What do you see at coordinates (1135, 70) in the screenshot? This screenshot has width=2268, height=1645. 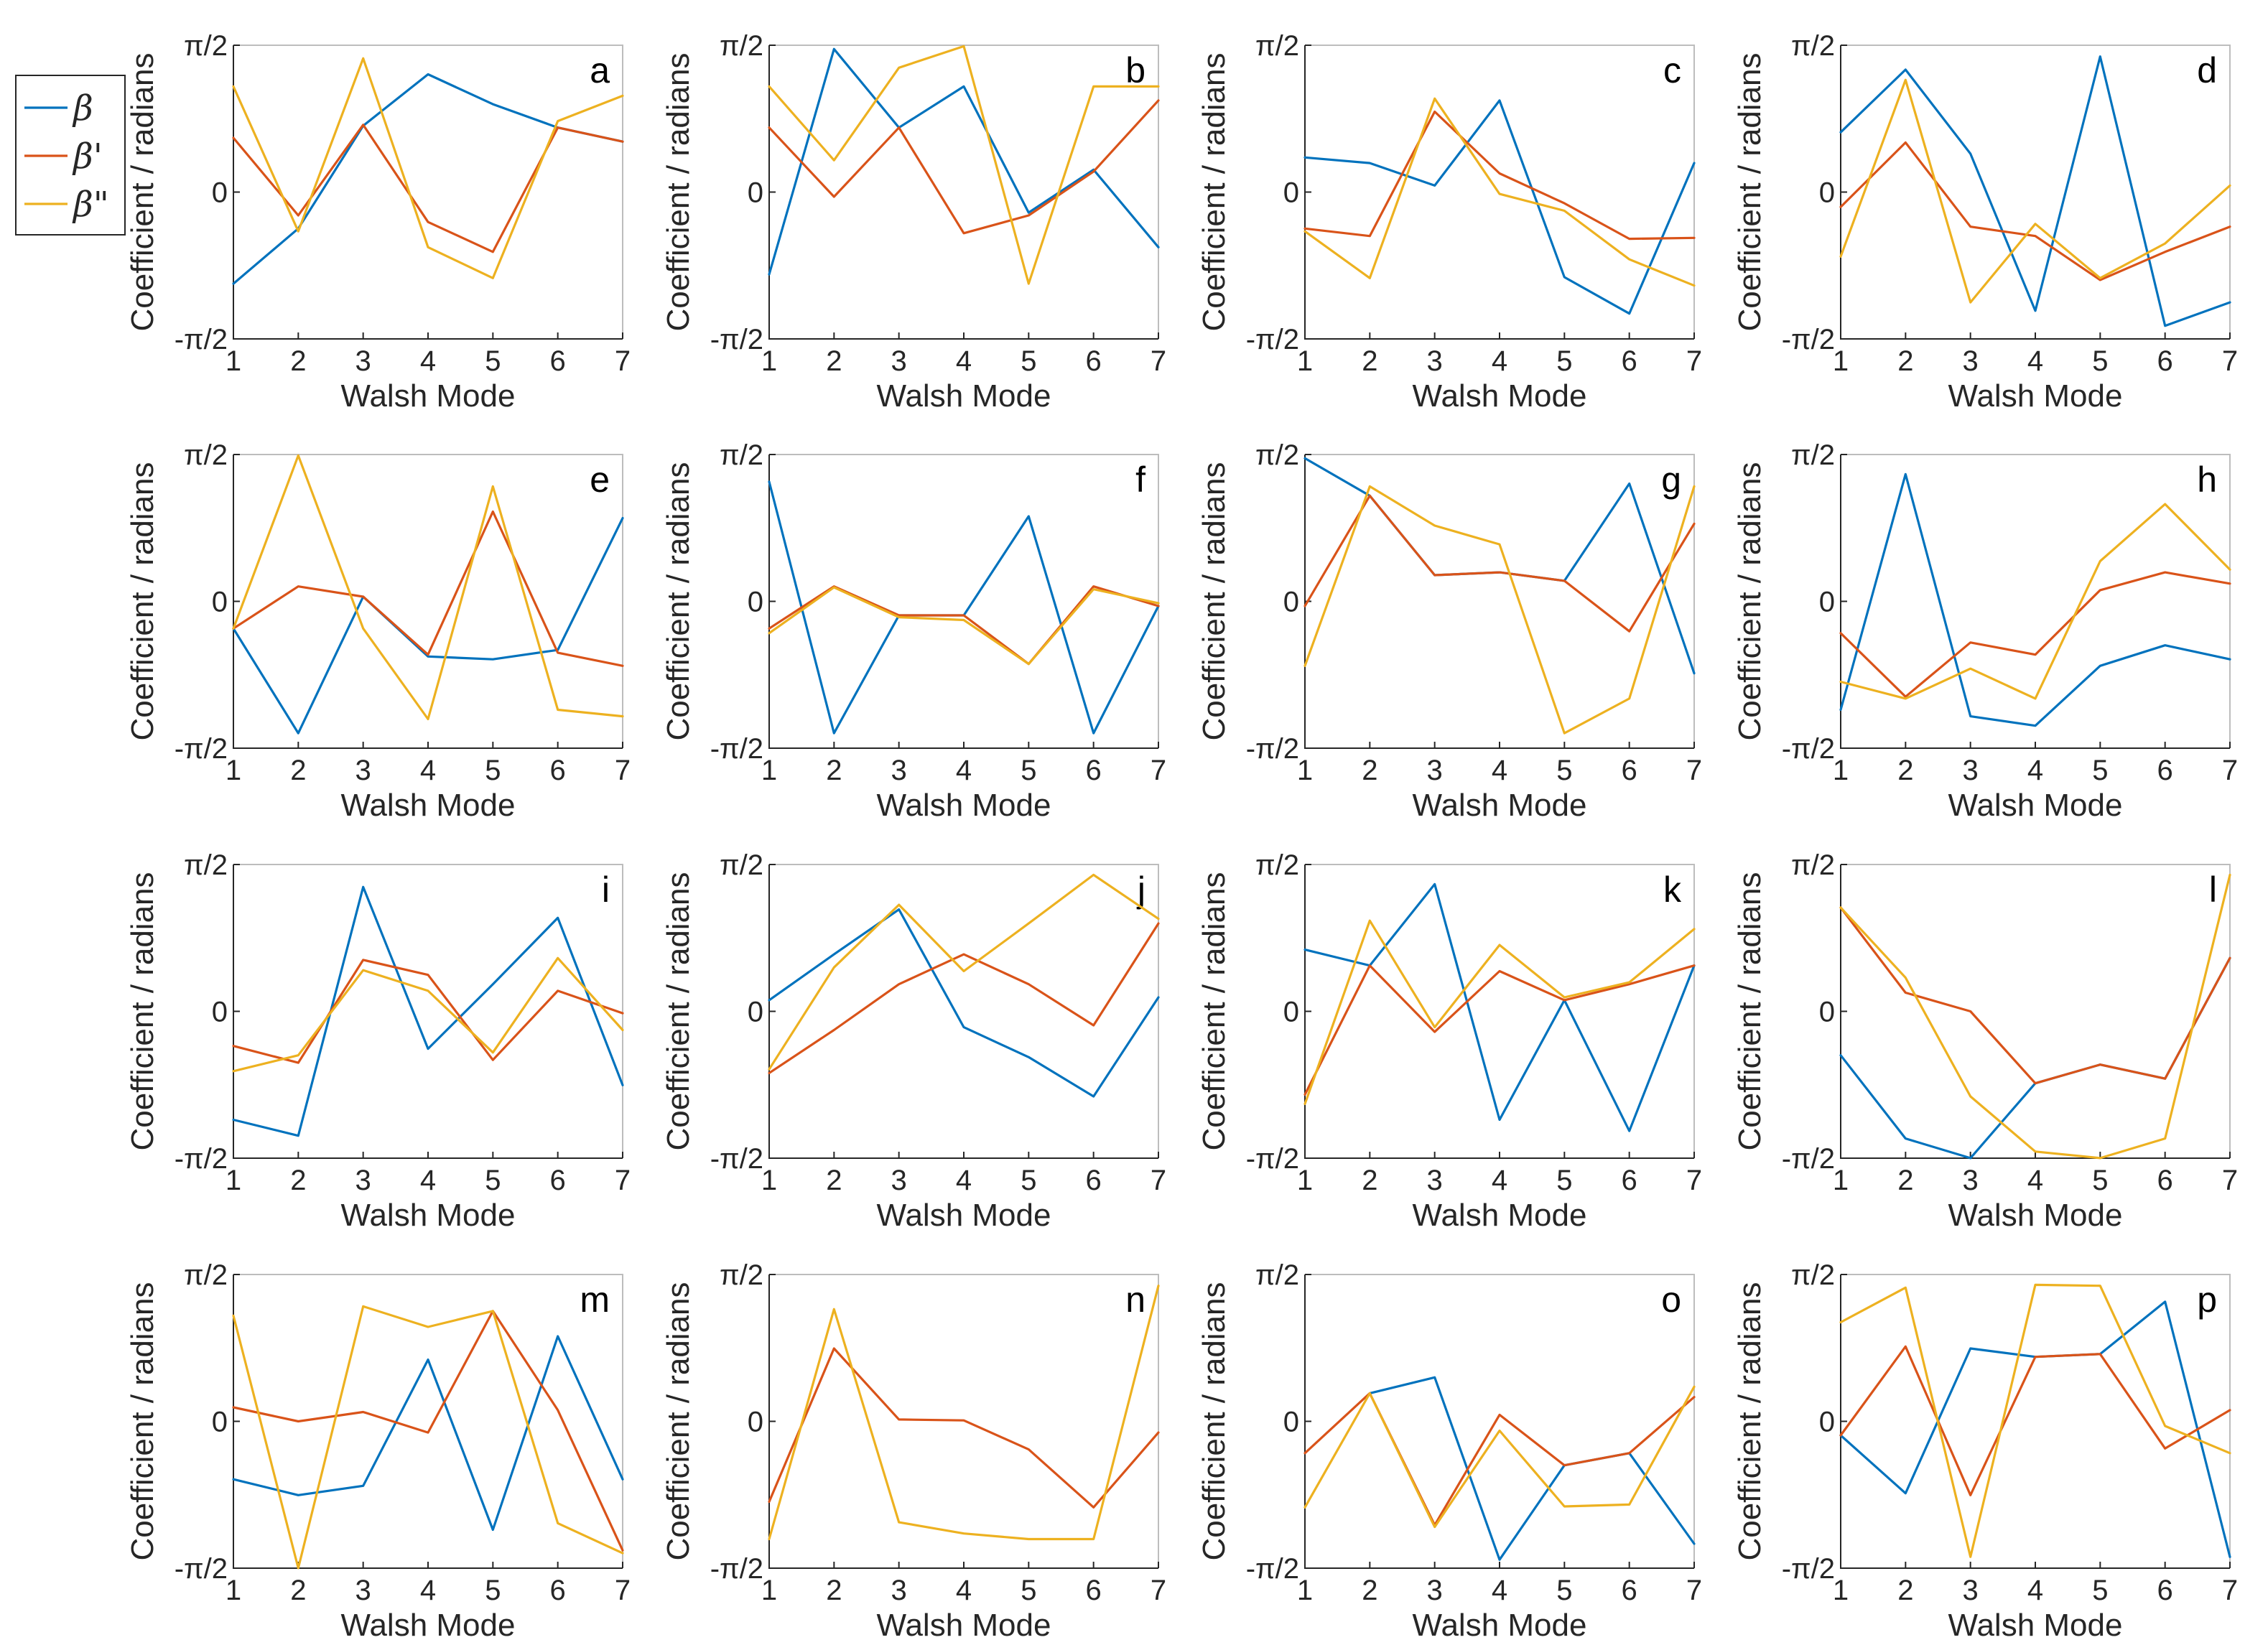 I see `panel-letter: b` at bounding box center [1135, 70].